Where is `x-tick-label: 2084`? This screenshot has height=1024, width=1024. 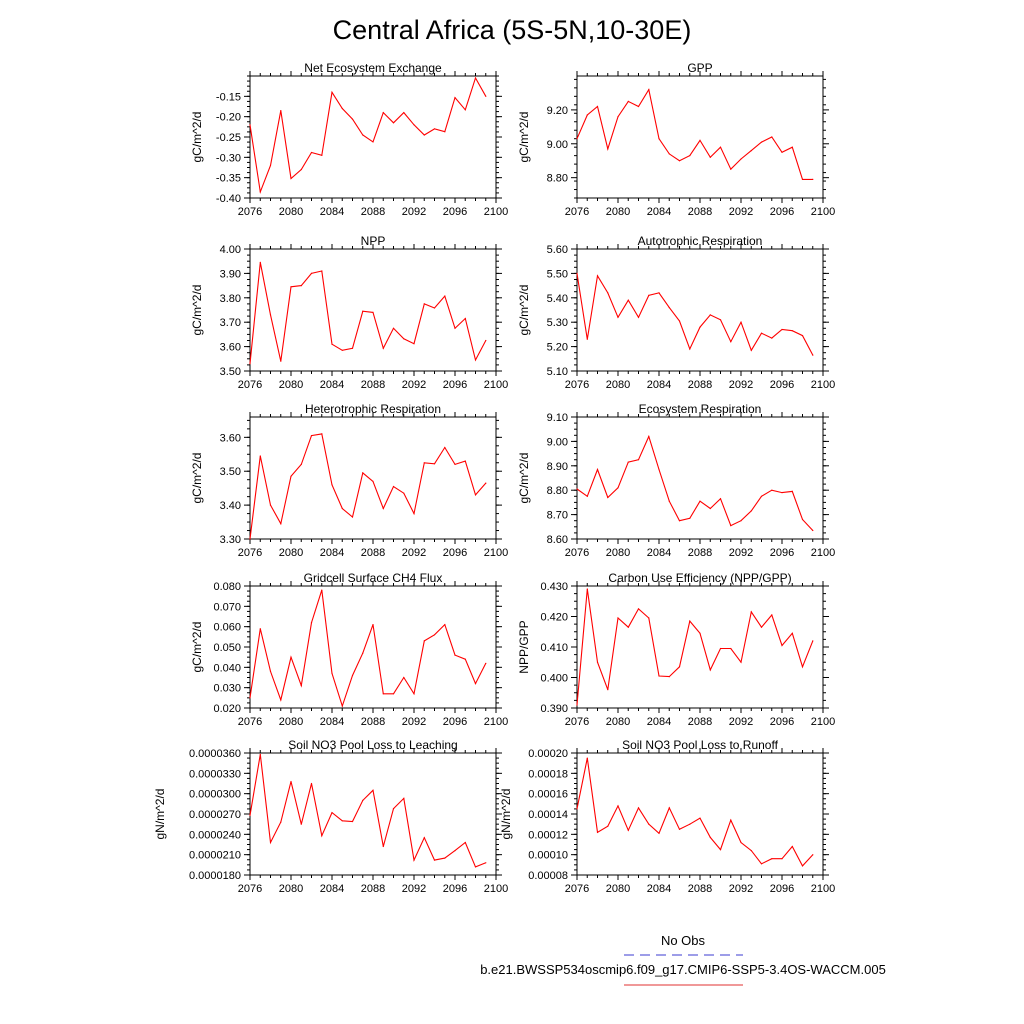 x-tick-label: 2084 is located at coordinates (332, 212).